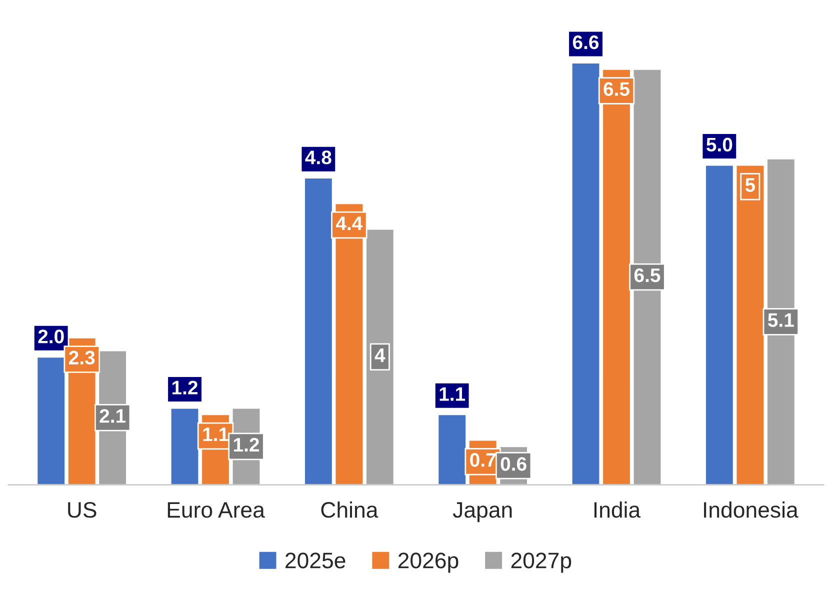  What do you see at coordinates (316, 560) in the screenshot?
I see `legend-label: 2025e` at bounding box center [316, 560].